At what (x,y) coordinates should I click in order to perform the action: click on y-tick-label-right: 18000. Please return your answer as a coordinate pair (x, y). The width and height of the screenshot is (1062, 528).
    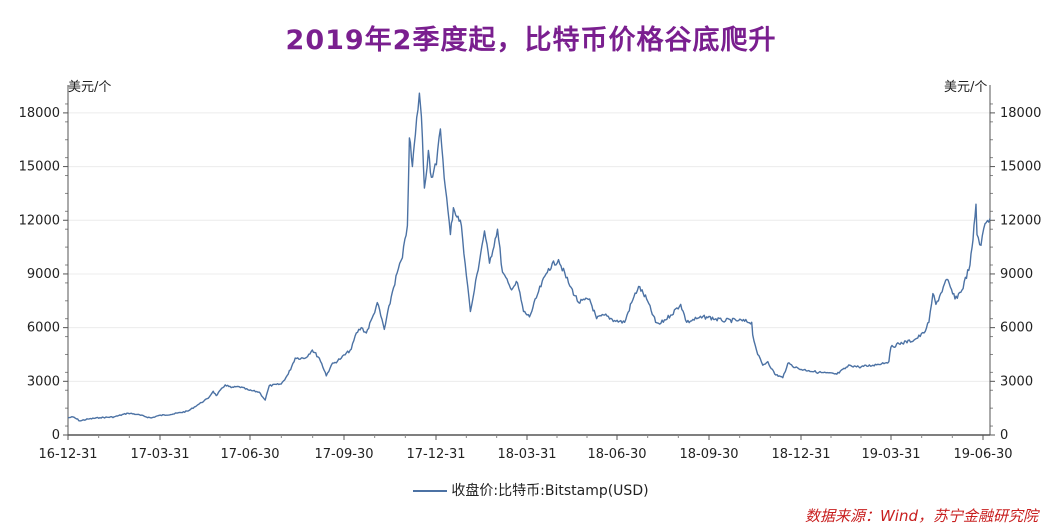
    Looking at the image, I should click on (1020, 113).